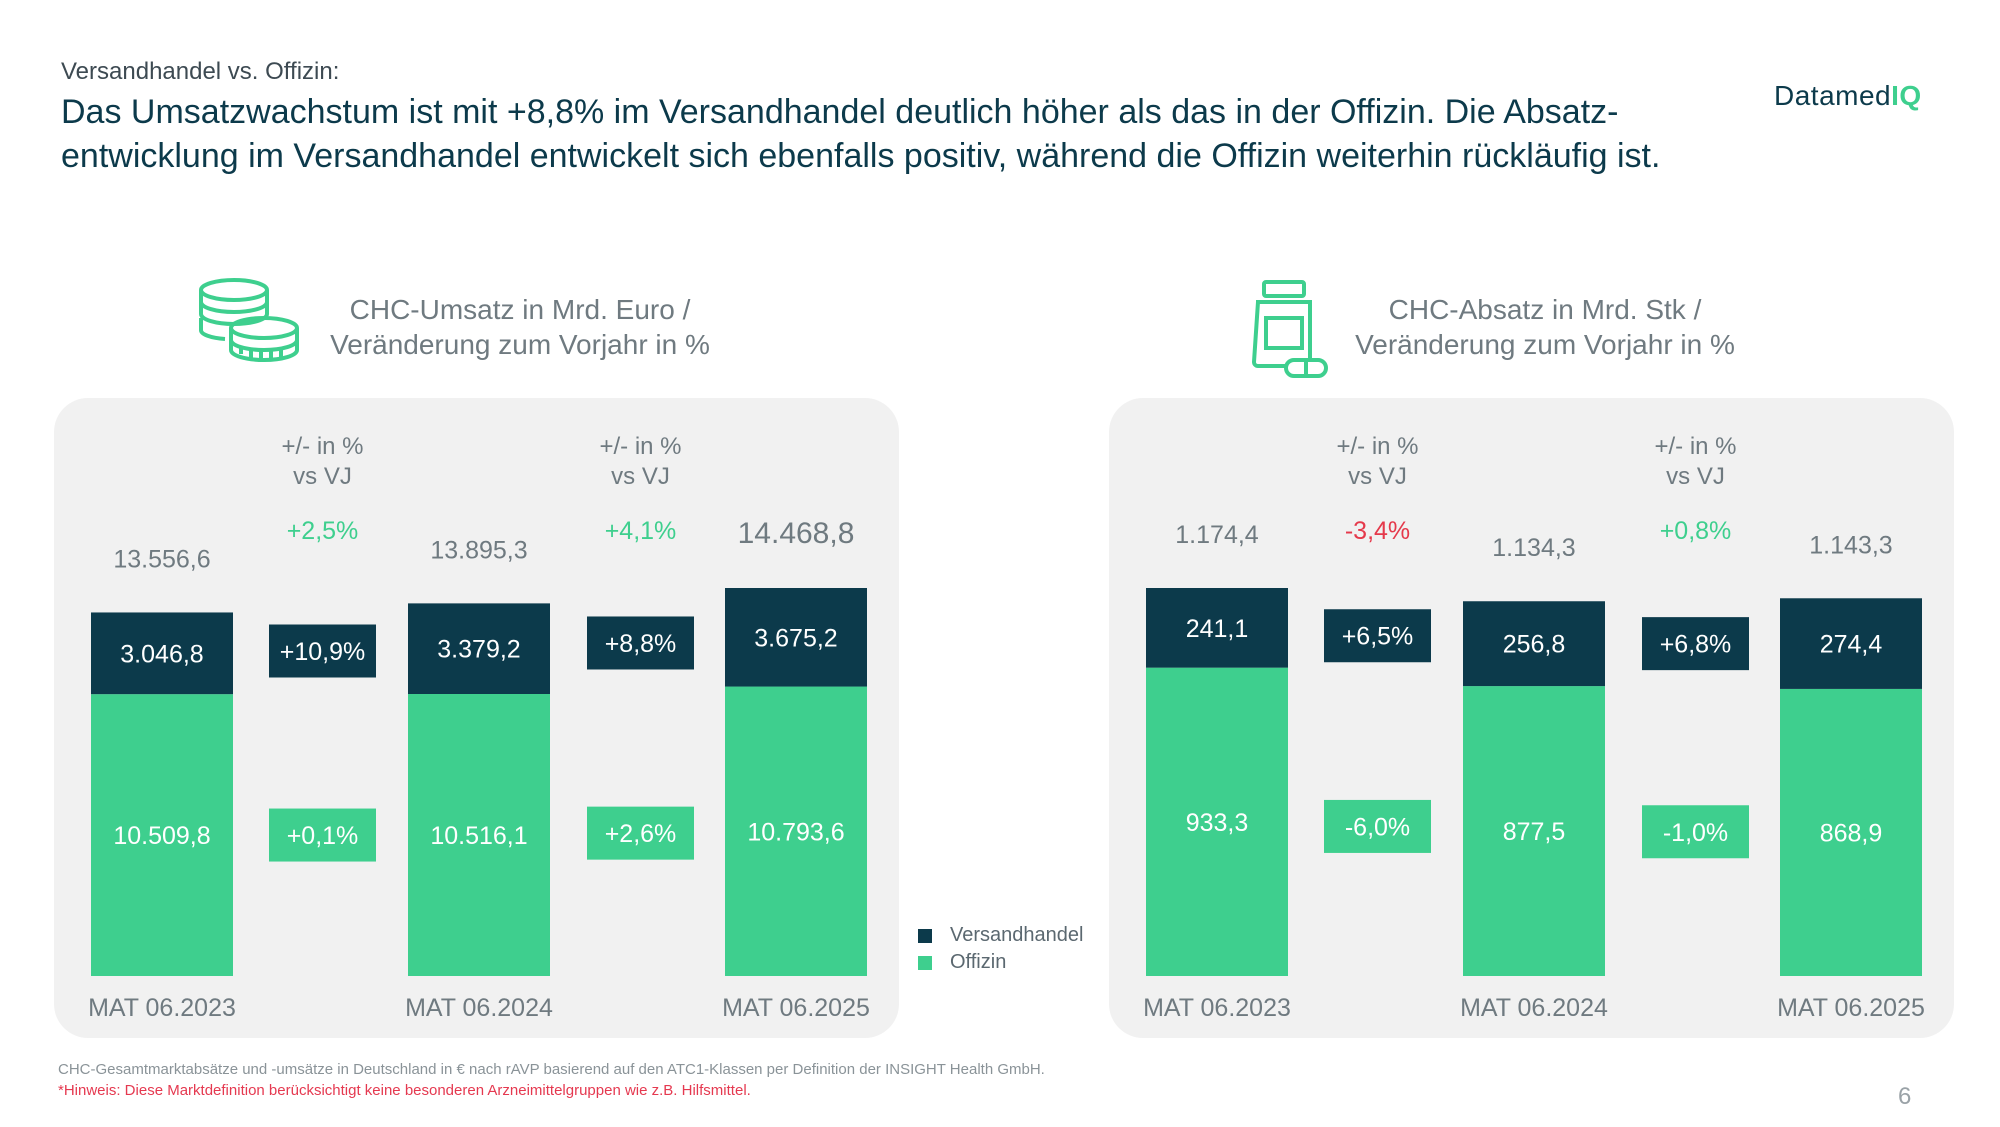 This screenshot has width=2000, height=1127. I want to click on data-label-versandhandel: 241,1, so click(1217, 629).